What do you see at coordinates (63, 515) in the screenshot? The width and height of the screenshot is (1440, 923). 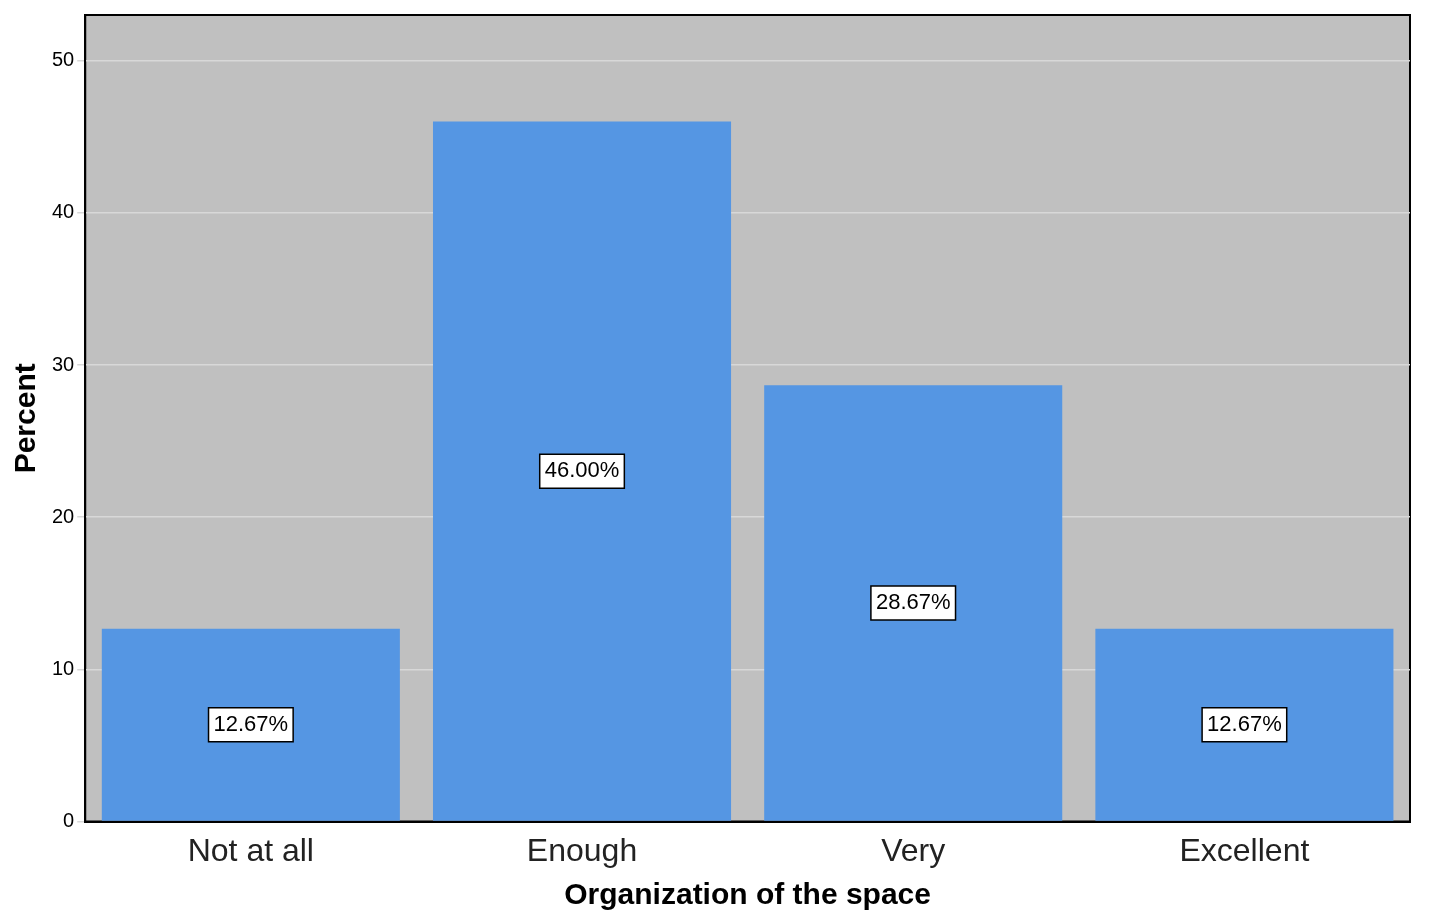 I see `y-tick-label: 20` at bounding box center [63, 515].